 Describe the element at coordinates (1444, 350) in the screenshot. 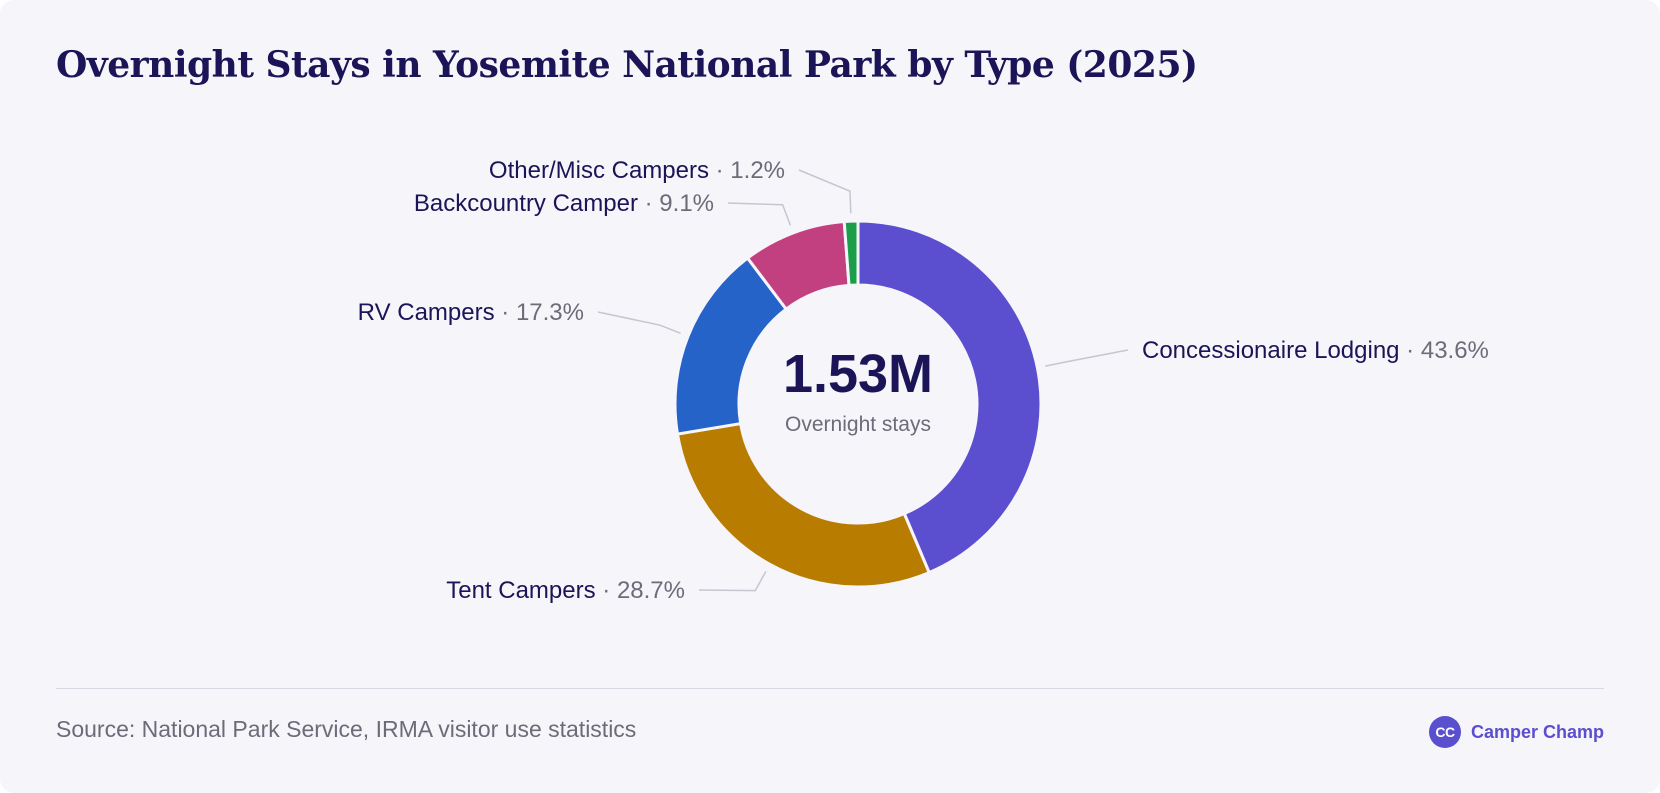

I see `slice-label-value: · 43.6%` at that location.